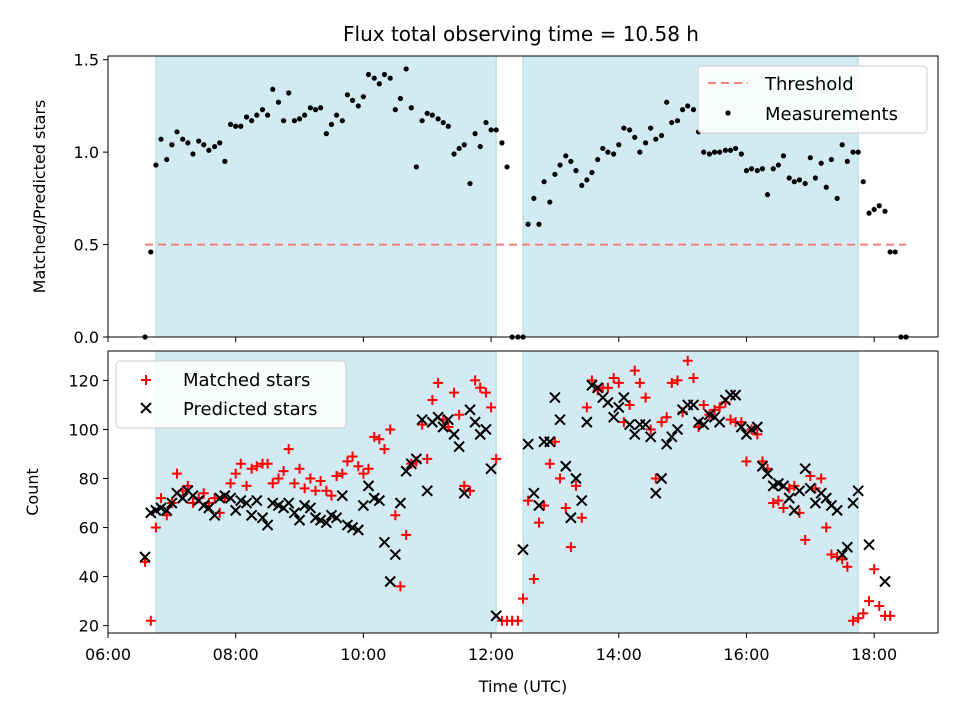 Image resolution: width=960 pixels, height=720 pixels. I want to click on legend-predicted-label: Predicted stars, so click(250, 409).